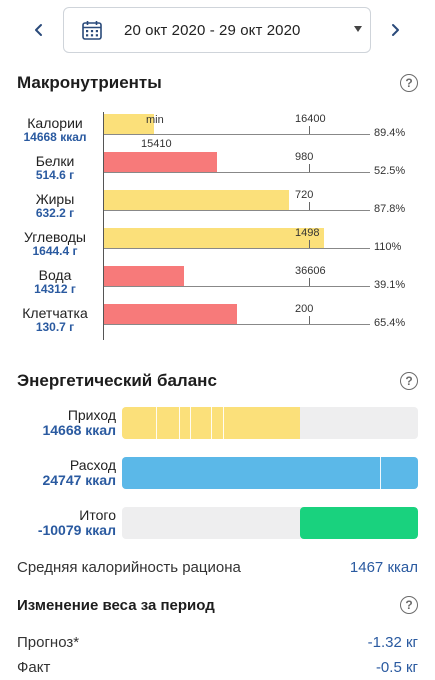 This screenshot has width=435, height=680. I want to click on forecast-value: -1.32 кг, so click(392, 642).